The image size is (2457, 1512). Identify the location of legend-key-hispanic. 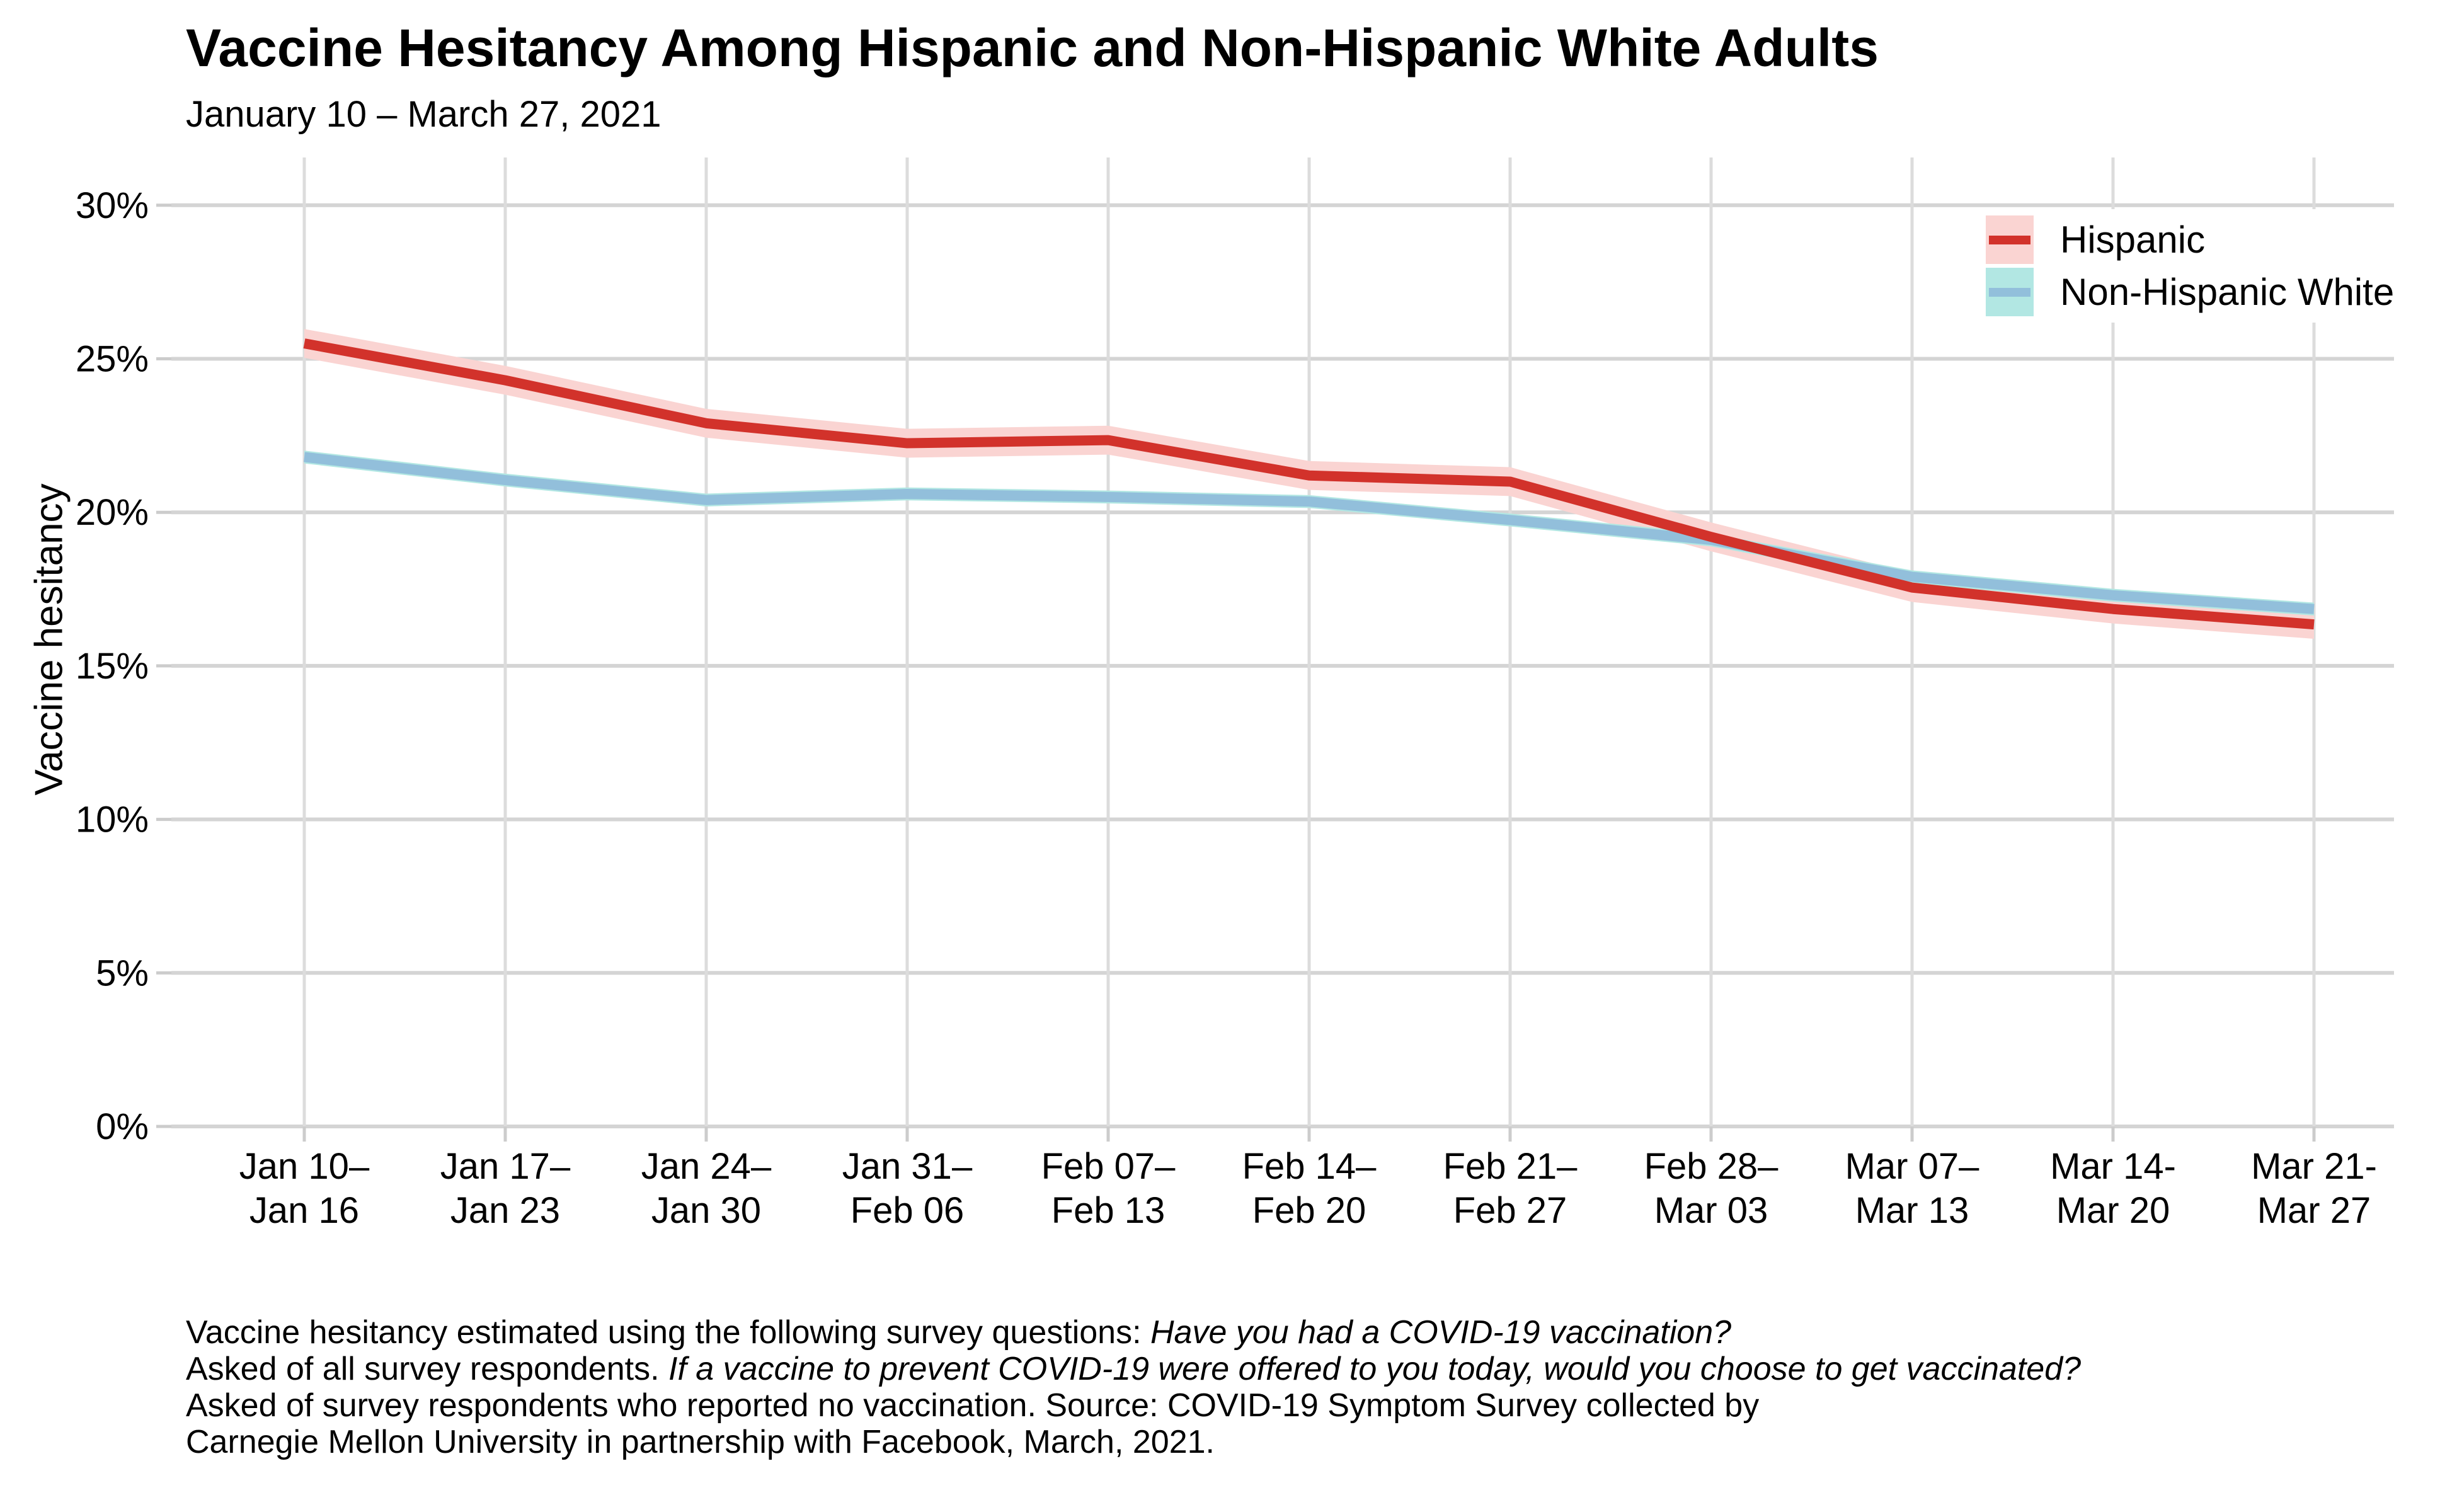
(2010, 239).